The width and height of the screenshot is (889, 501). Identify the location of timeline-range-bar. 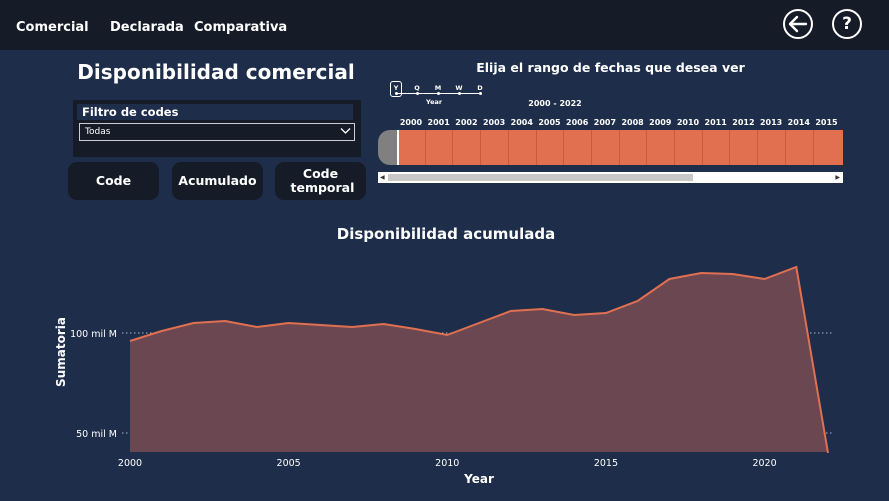
(620, 147).